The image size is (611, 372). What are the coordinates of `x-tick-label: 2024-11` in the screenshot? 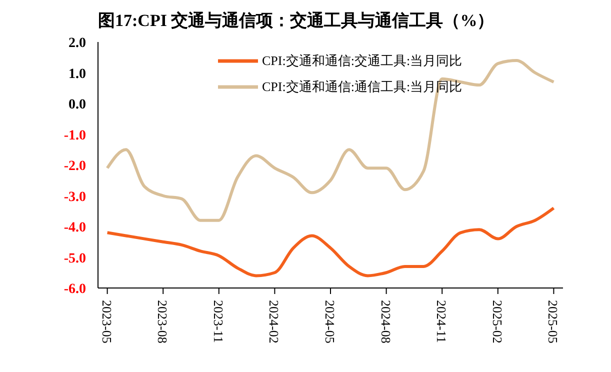 It's located at (442, 321).